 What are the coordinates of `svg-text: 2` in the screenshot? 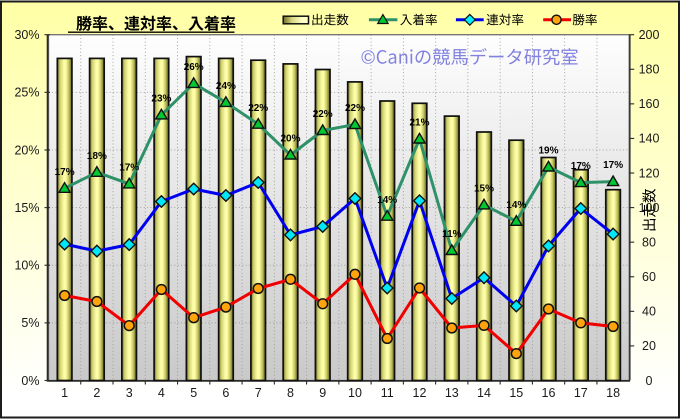 It's located at (96, 393).